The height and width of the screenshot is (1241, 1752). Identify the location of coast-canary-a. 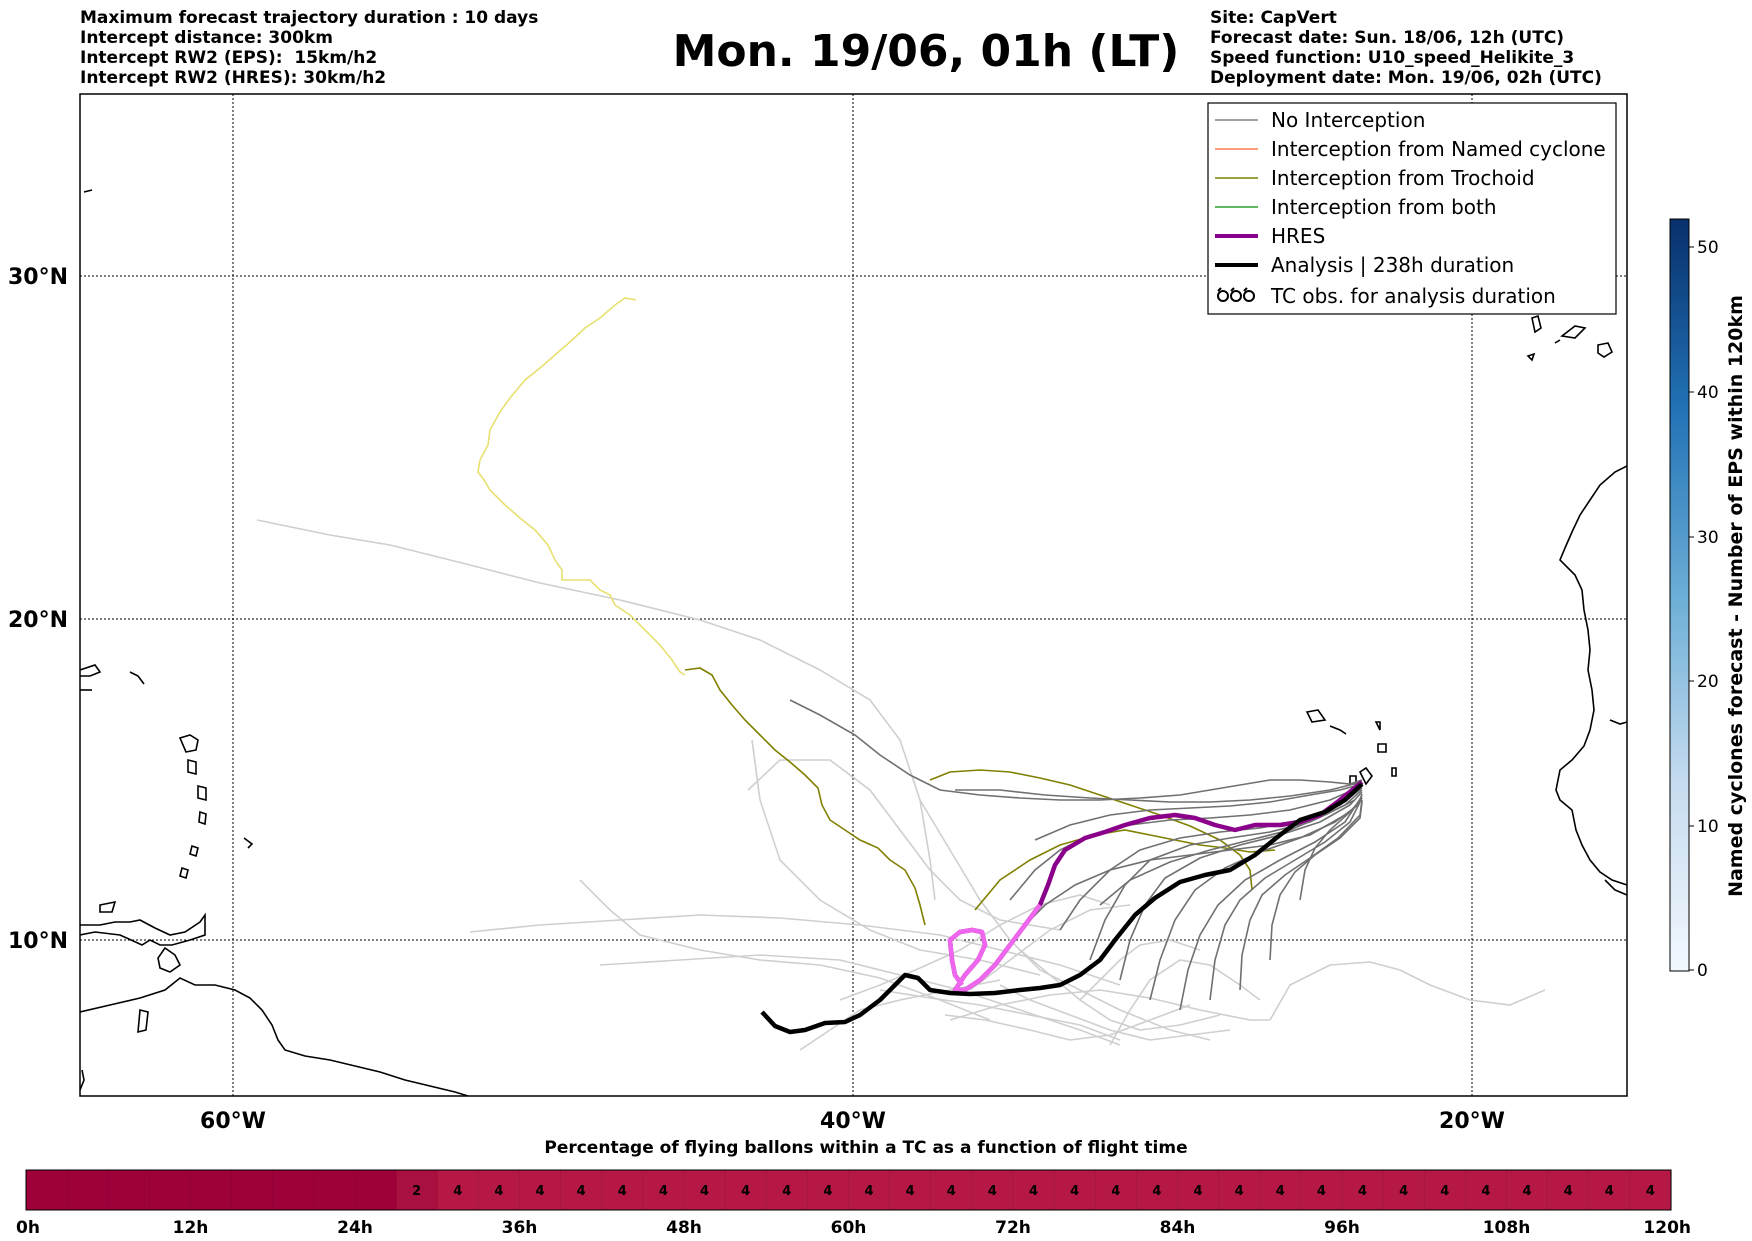
(1536, 324).